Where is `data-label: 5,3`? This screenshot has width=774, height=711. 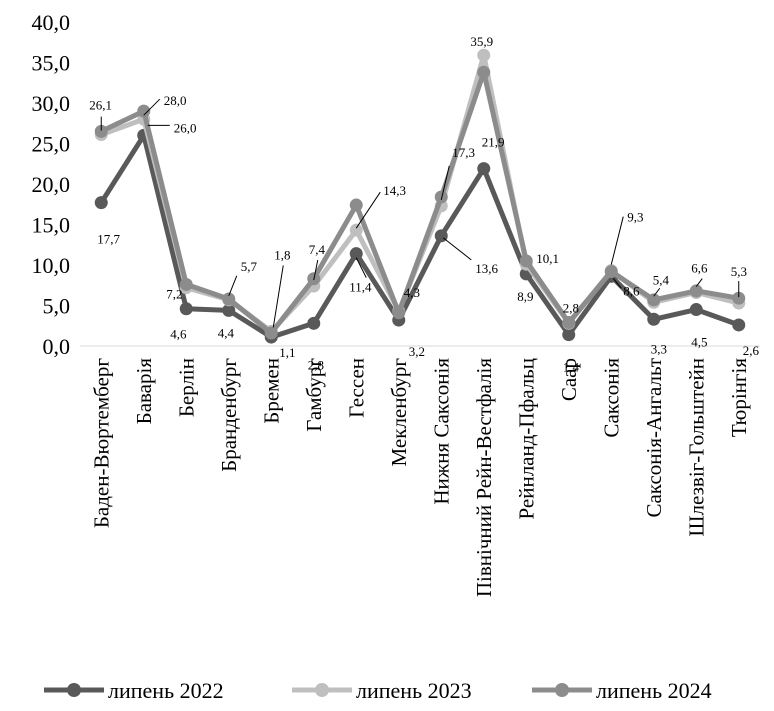
data-label: 5,3 is located at coordinates (739, 271).